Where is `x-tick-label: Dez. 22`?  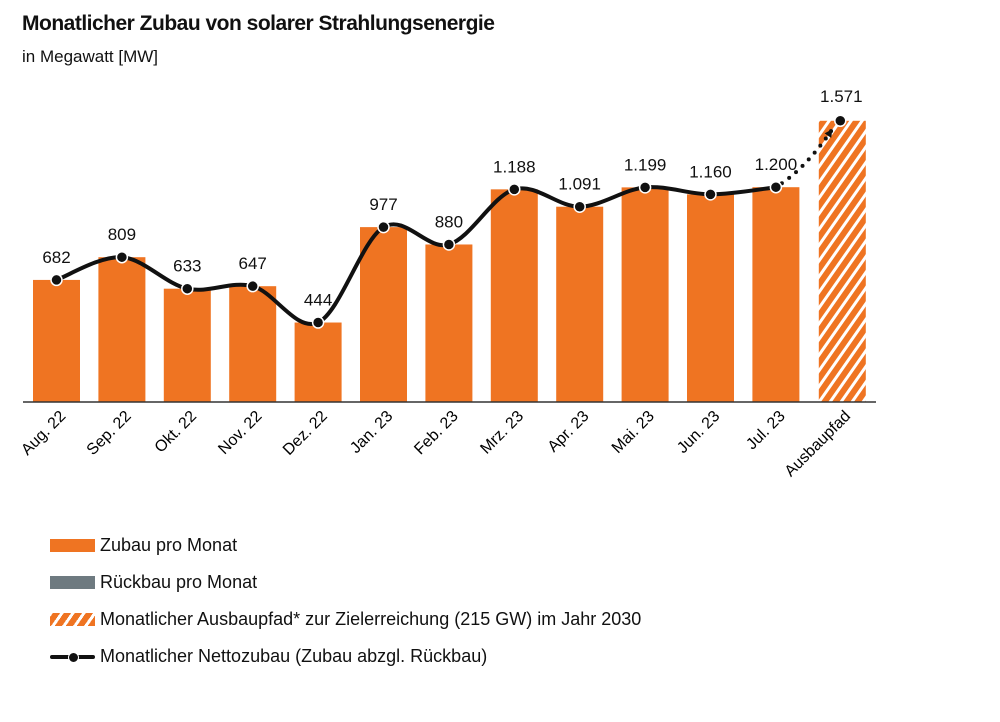 x-tick-label: Dez. 22 is located at coordinates (305, 433).